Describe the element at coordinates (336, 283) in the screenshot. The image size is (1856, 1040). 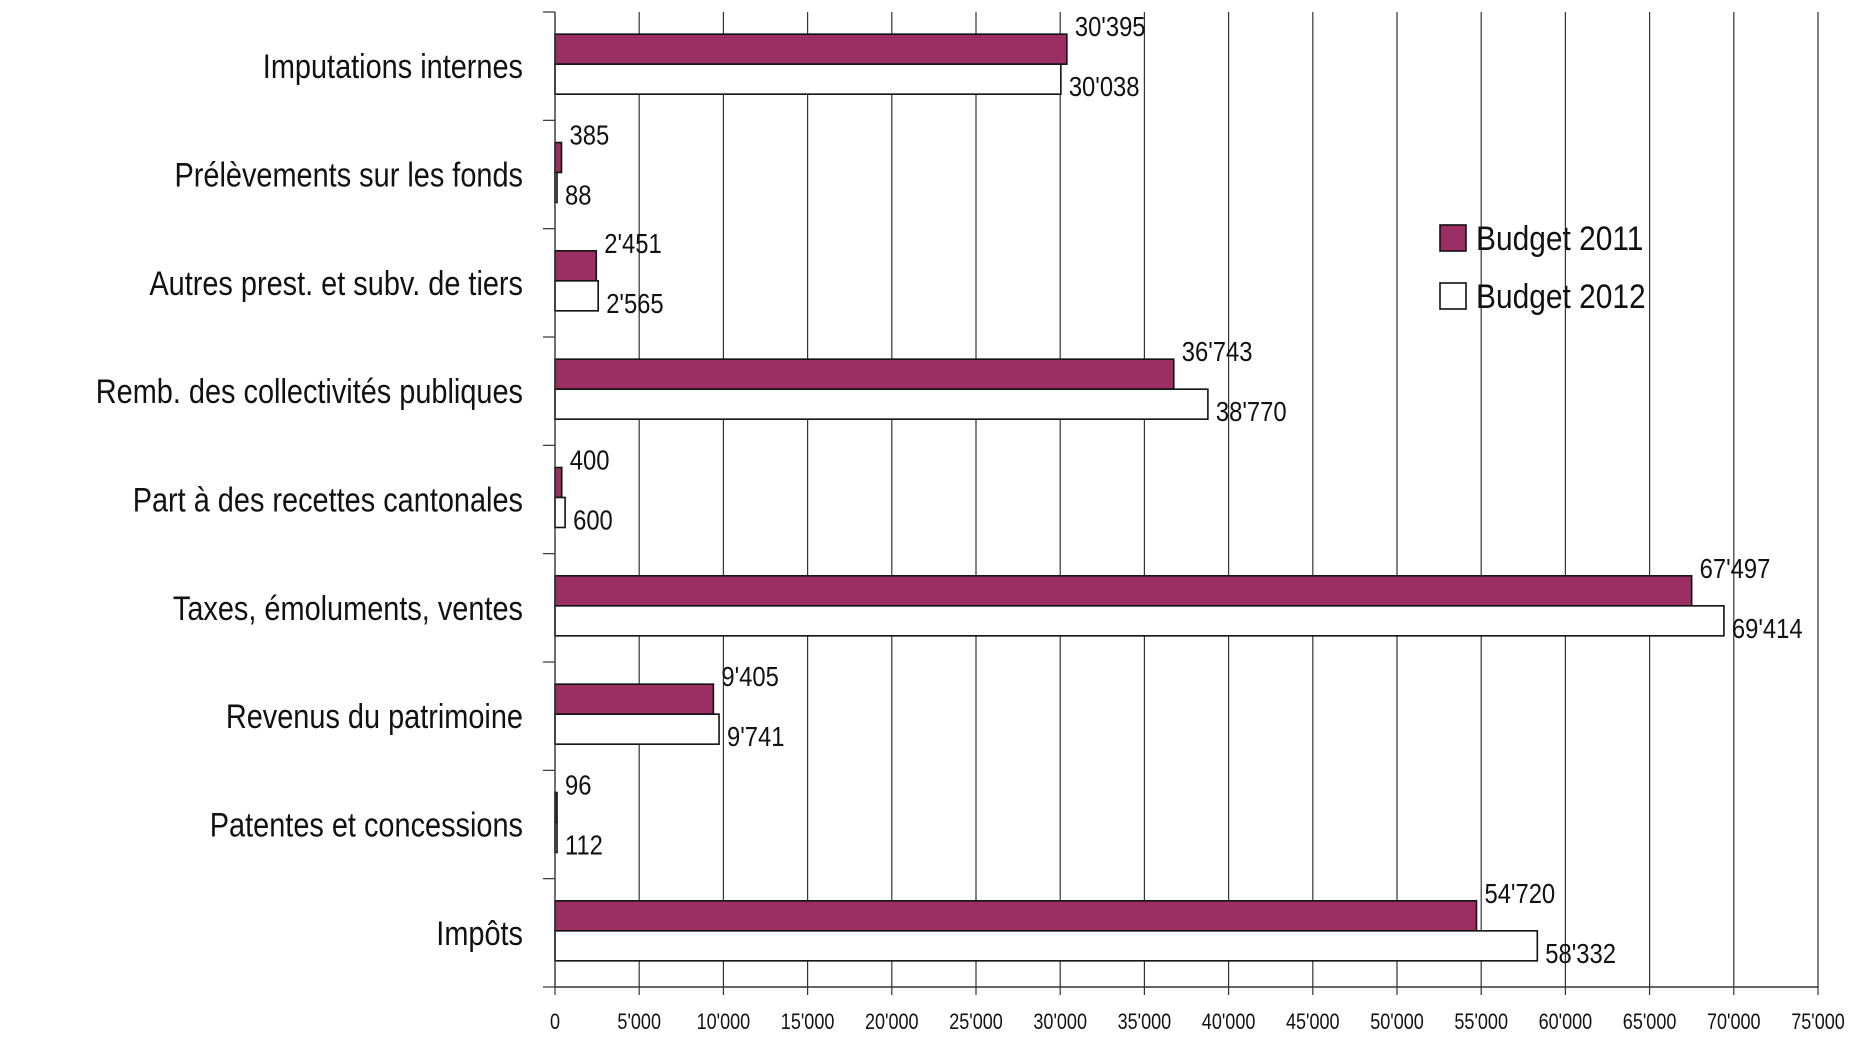
I see `category-label: Autres prest. et subv. de tiers` at that location.